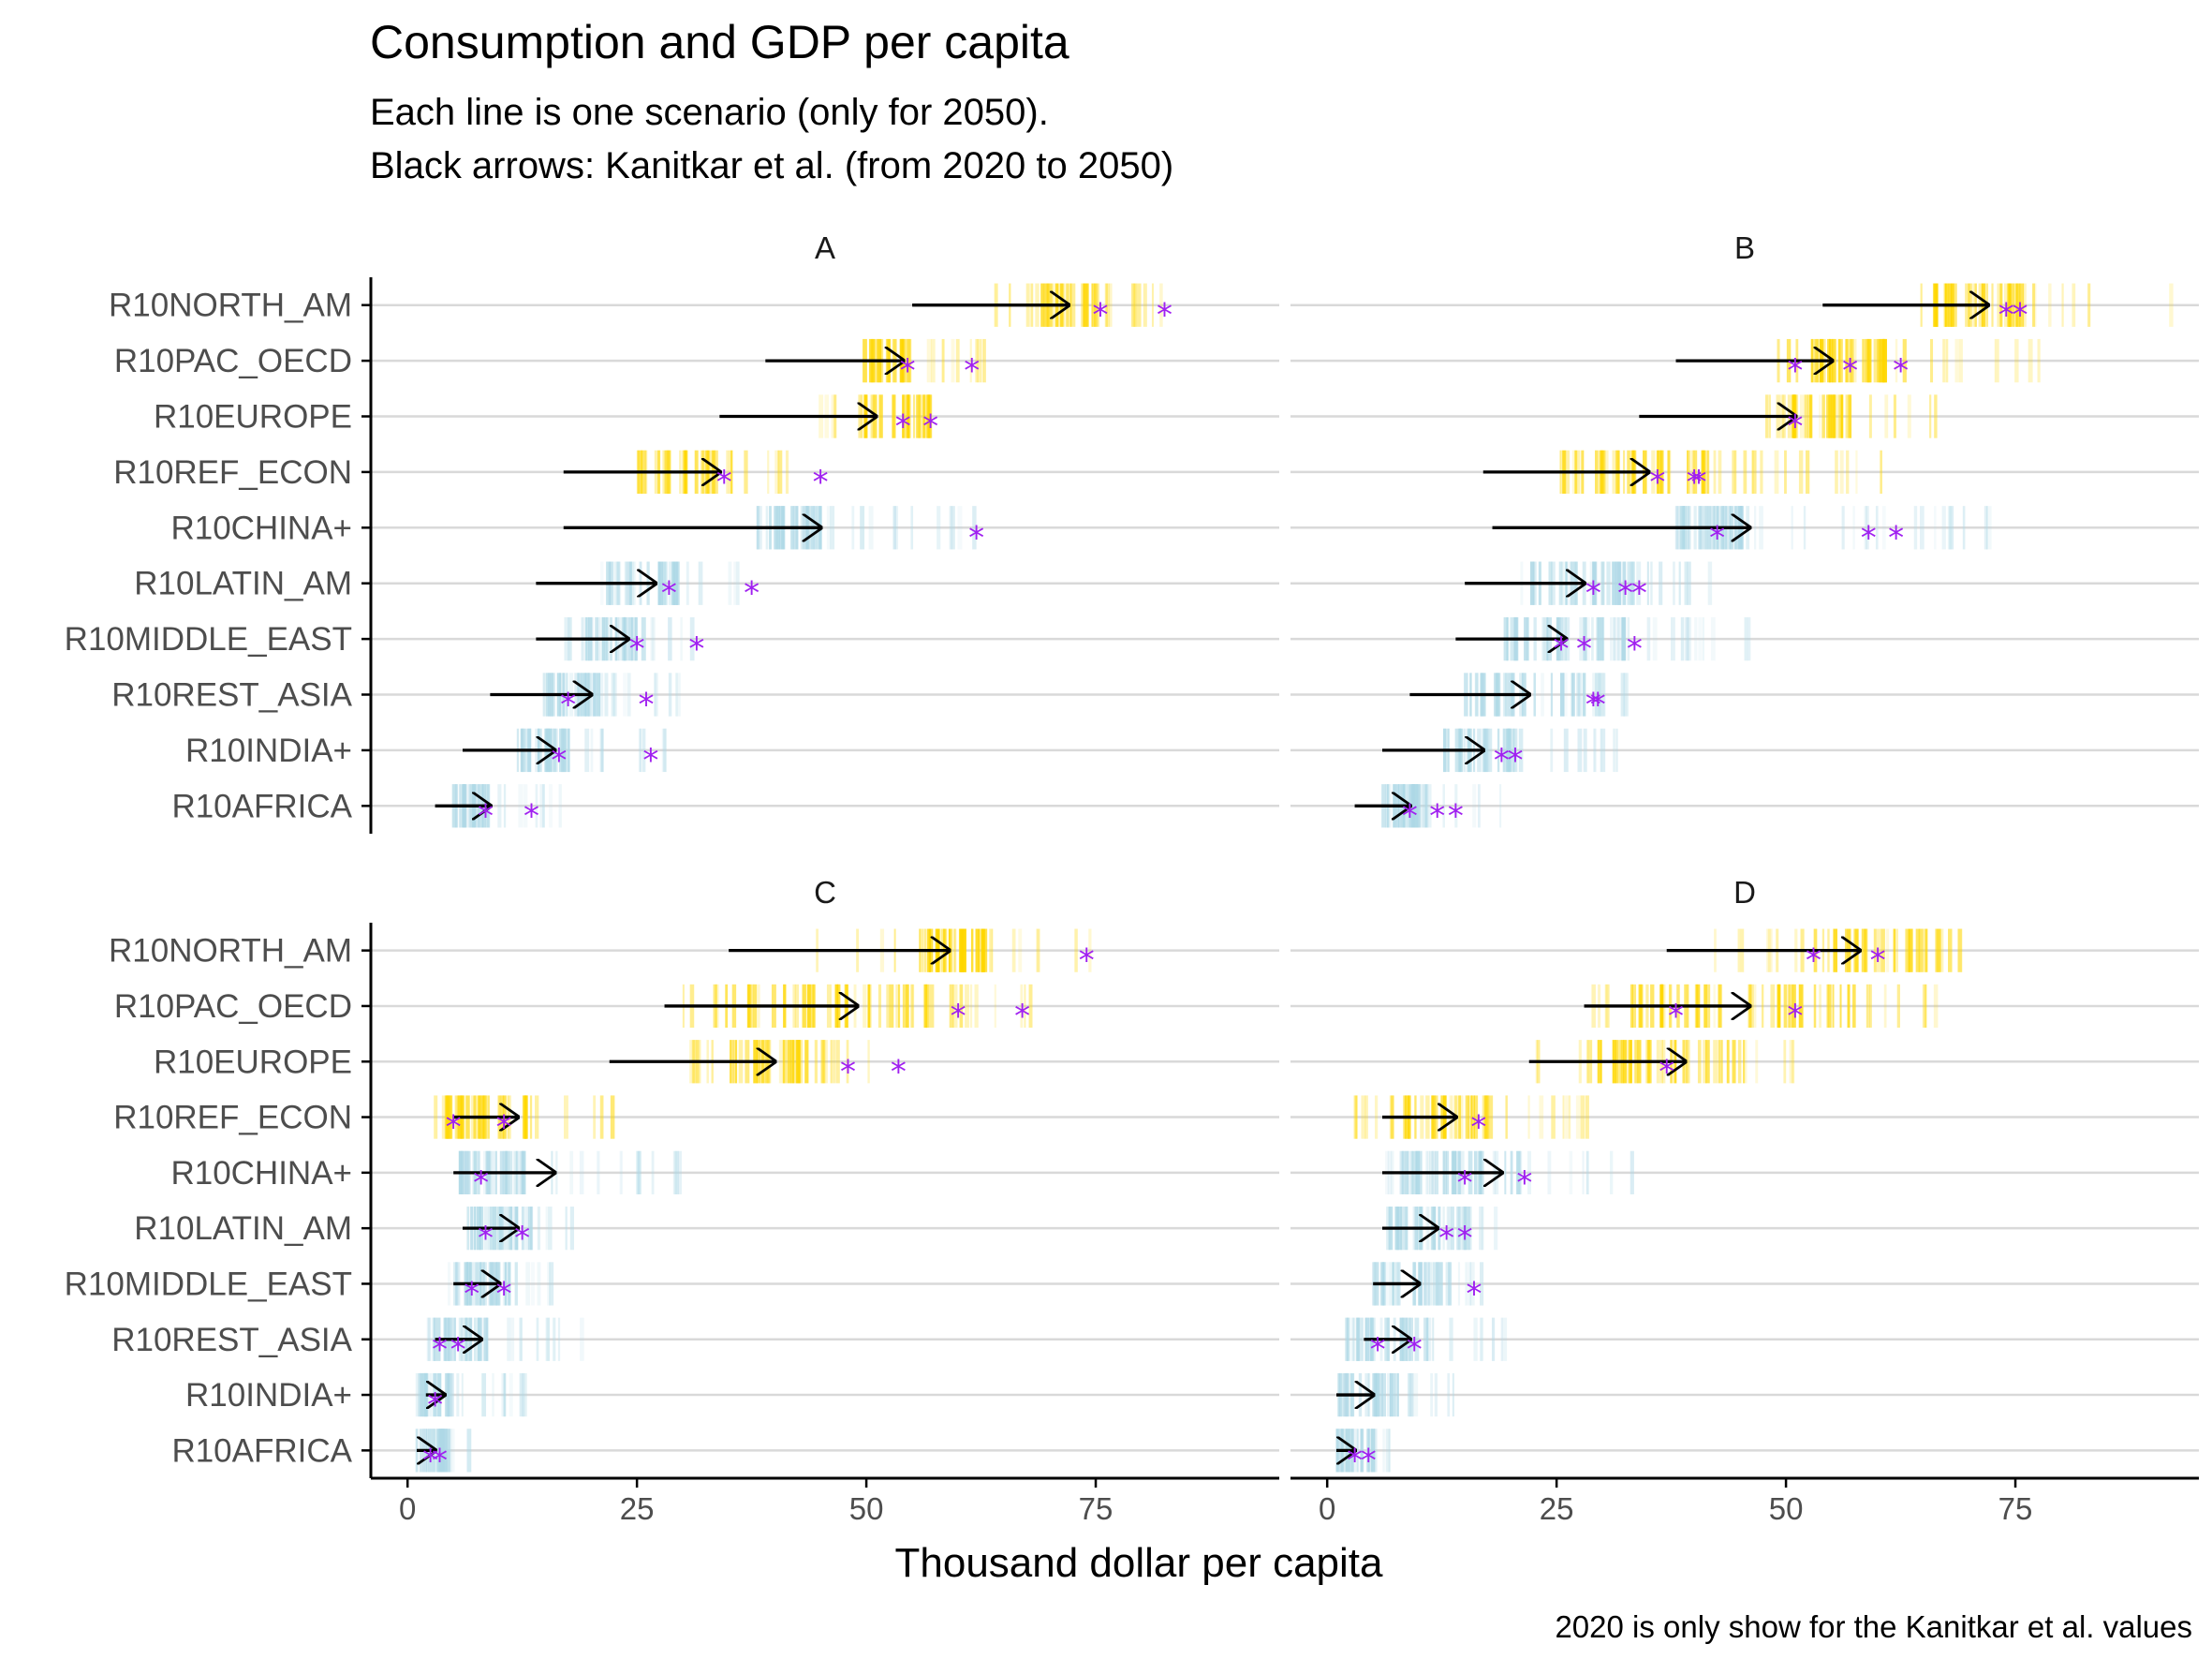 The image size is (2212, 1659). I want to click on y-tick-label: R10MIDDLE_EAST, so click(209, 640).